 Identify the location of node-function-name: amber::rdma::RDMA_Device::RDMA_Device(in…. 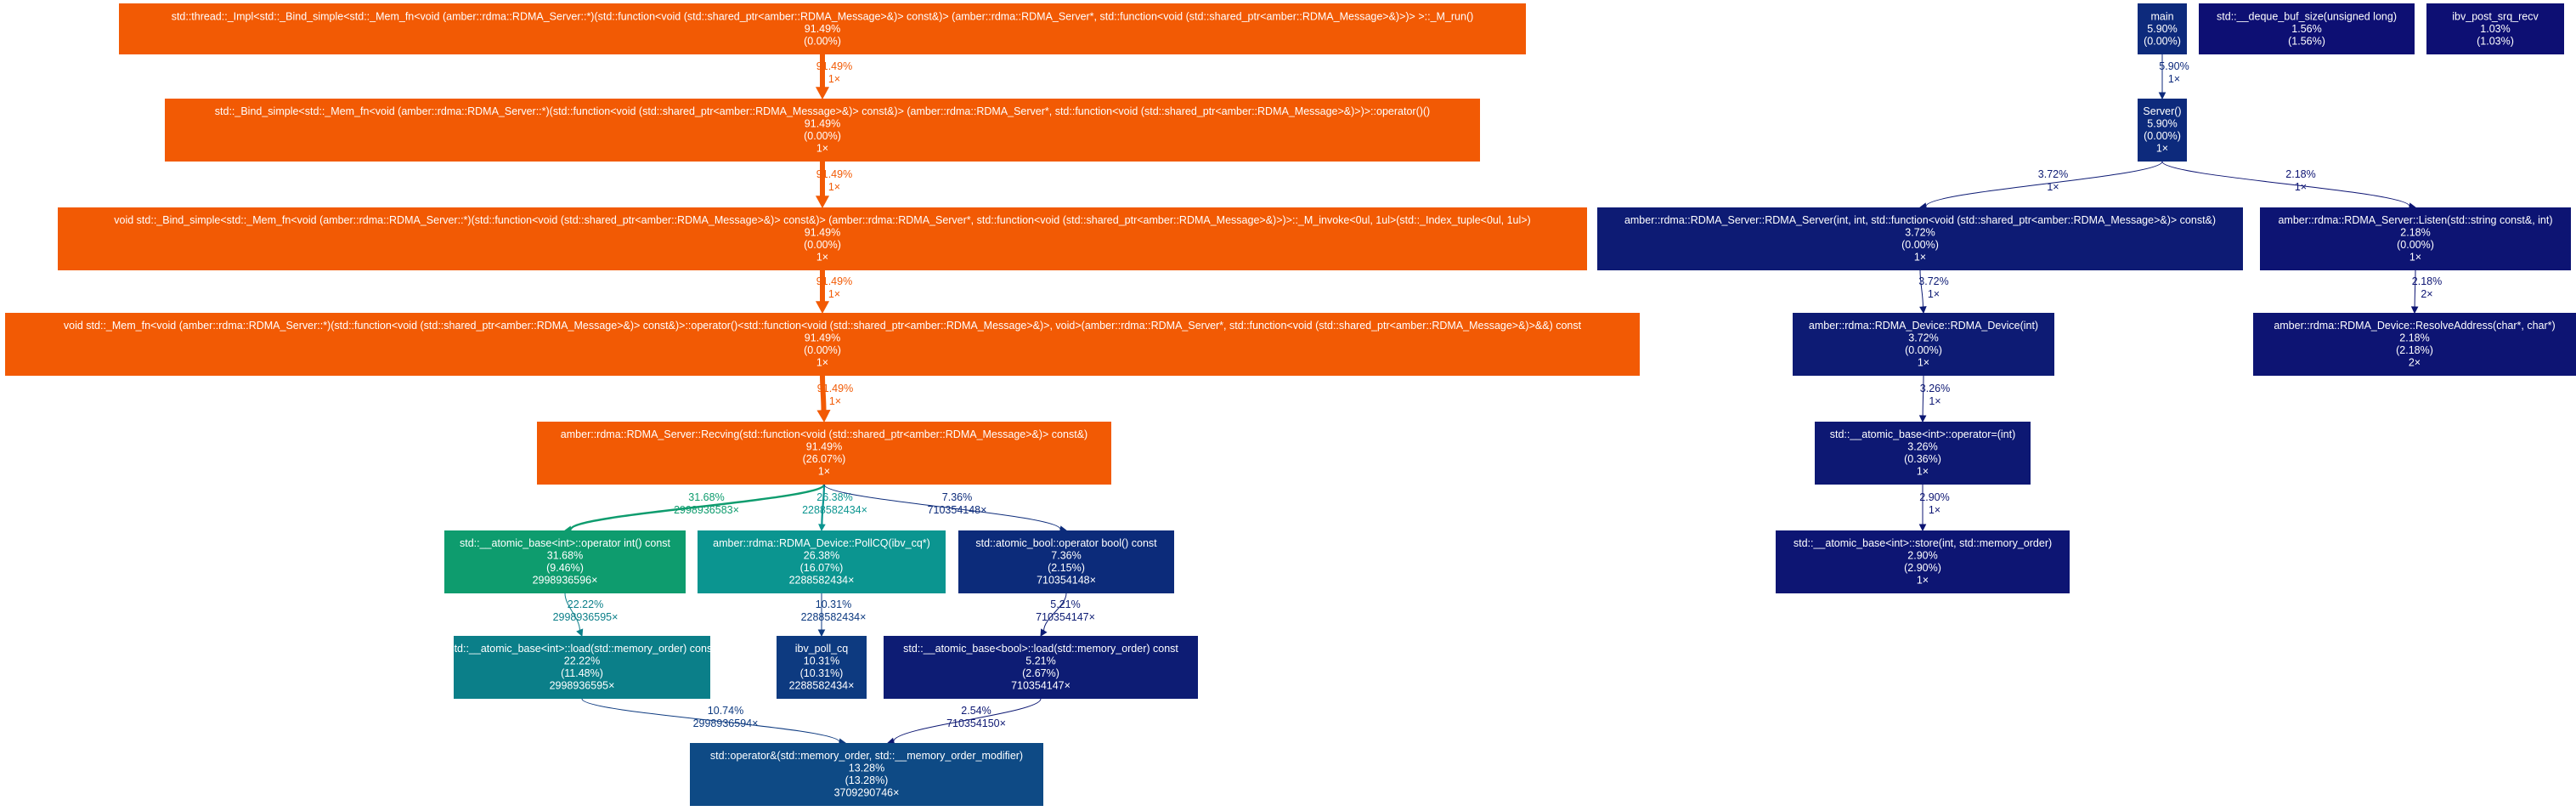
(1923, 326).